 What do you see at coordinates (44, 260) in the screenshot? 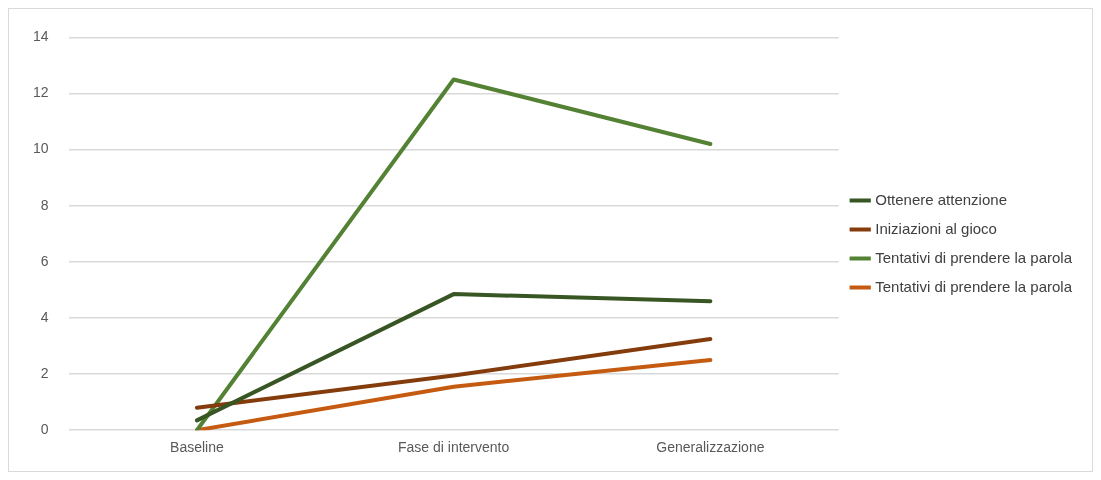
I see `y-tick-label: 6` at bounding box center [44, 260].